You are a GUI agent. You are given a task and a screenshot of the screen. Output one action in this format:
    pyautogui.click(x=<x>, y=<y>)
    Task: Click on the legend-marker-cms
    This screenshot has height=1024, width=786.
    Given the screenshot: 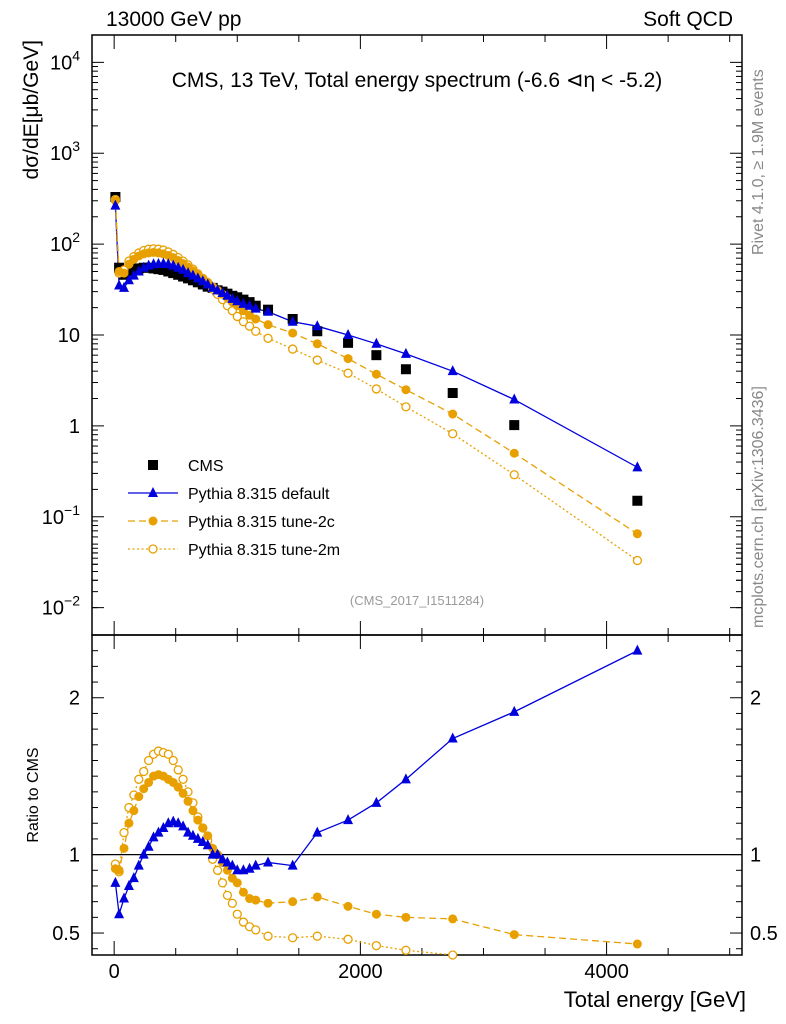 What is the action you would take?
    pyautogui.click(x=153, y=465)
    